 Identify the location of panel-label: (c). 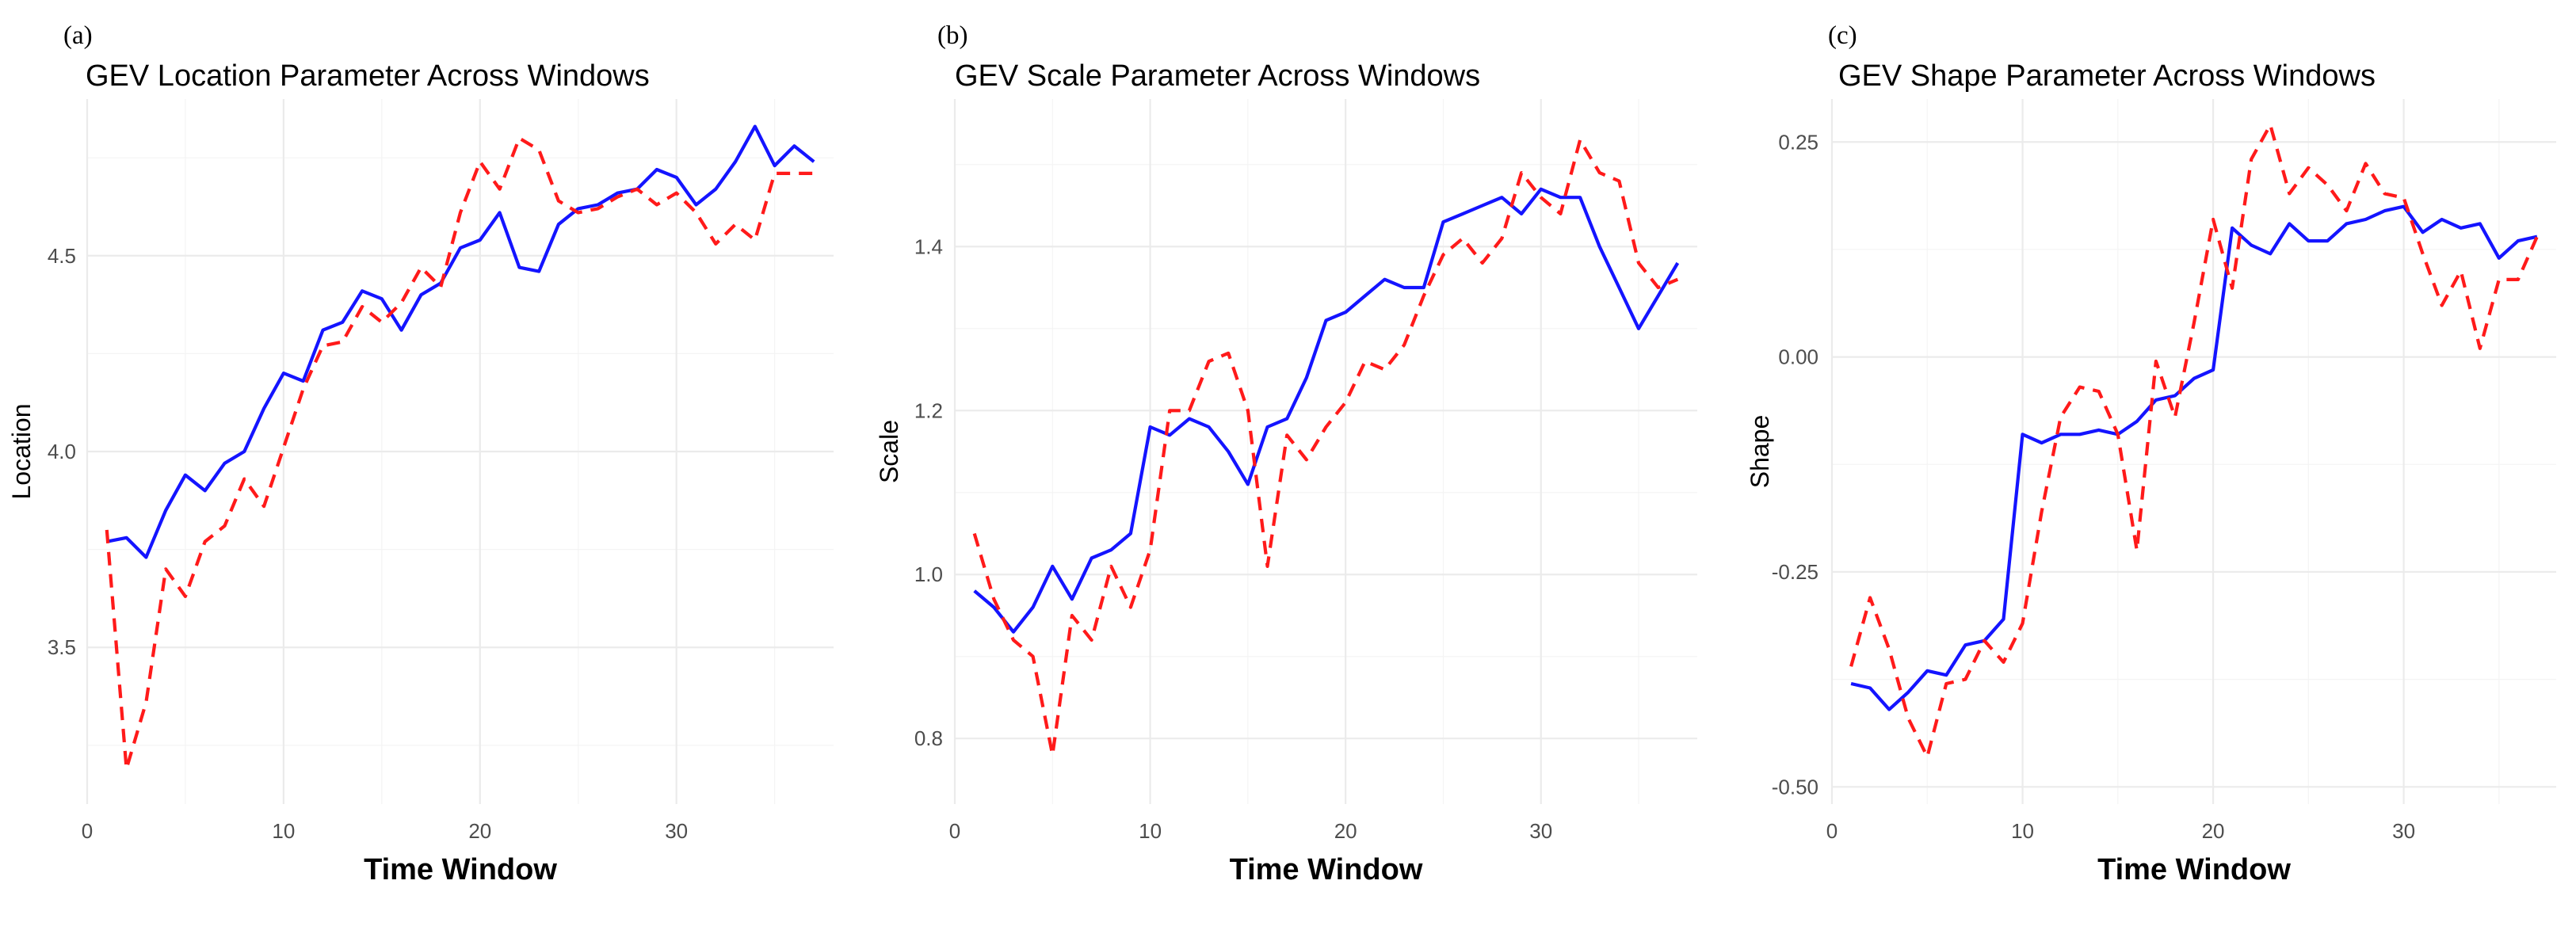
(1842, 35).